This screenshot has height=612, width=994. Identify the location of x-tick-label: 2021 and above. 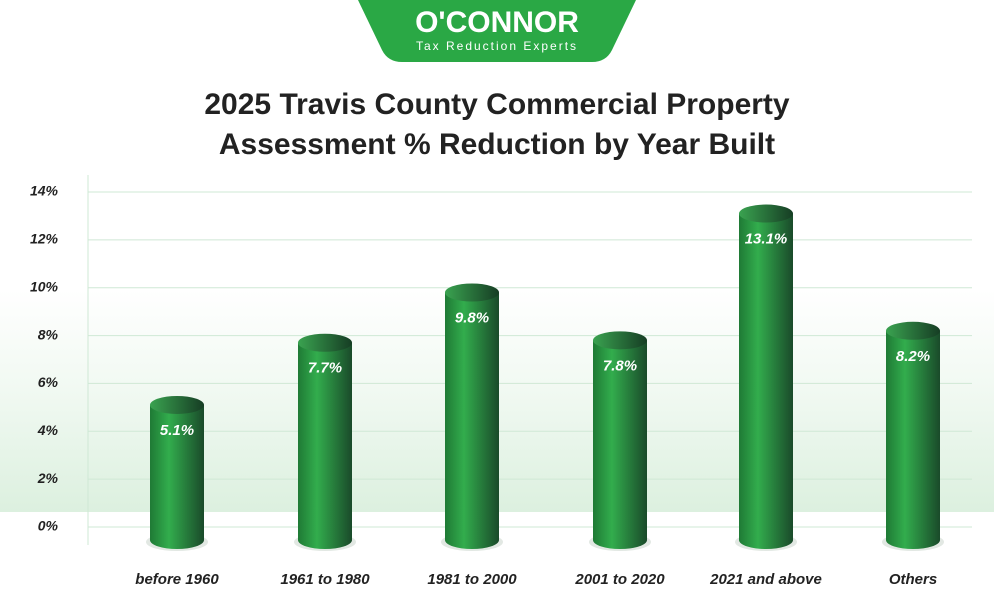
(765, 579).